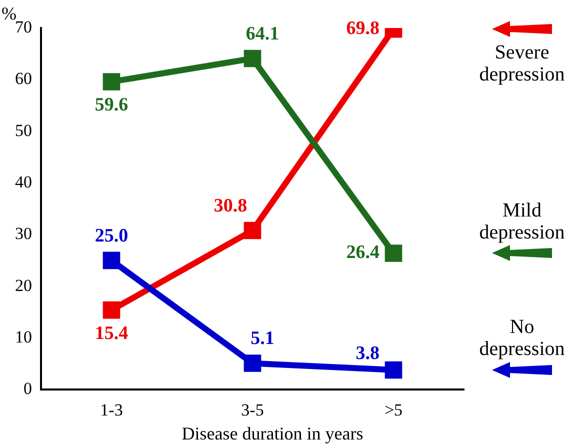 The image size is (582, 448). I want to click on legend-label: Severe depression, so click(522, 63).